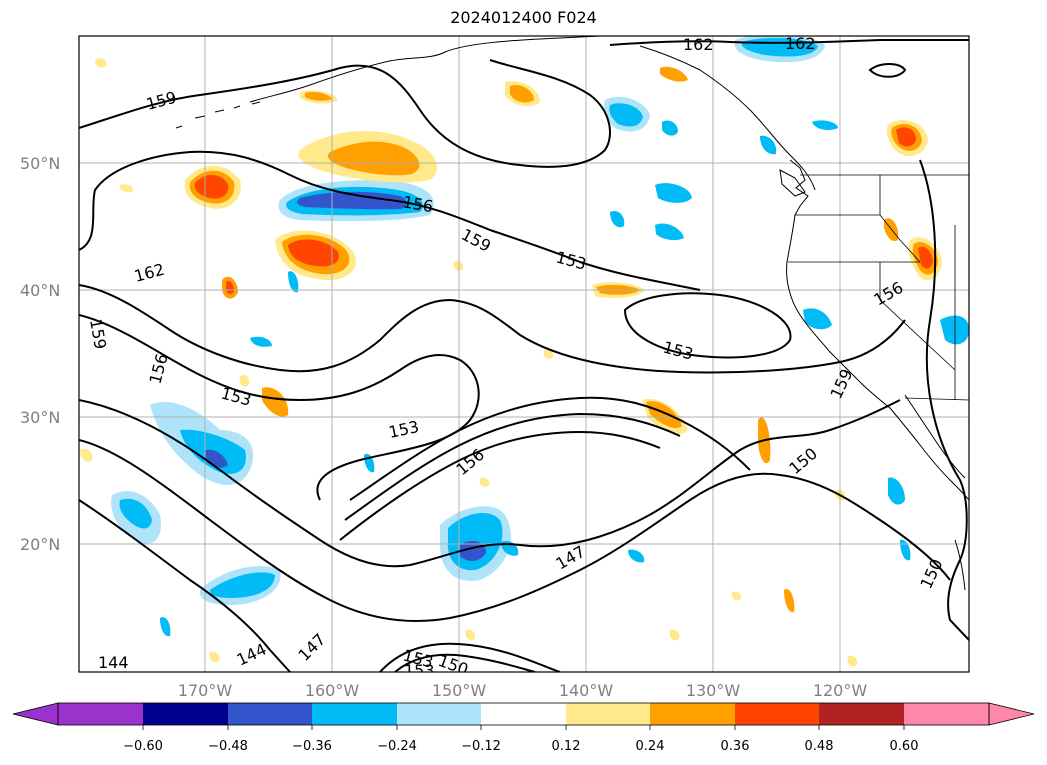 This screenshot has height=765, width=1047. I want to click on baja-california, so click(929, 454).